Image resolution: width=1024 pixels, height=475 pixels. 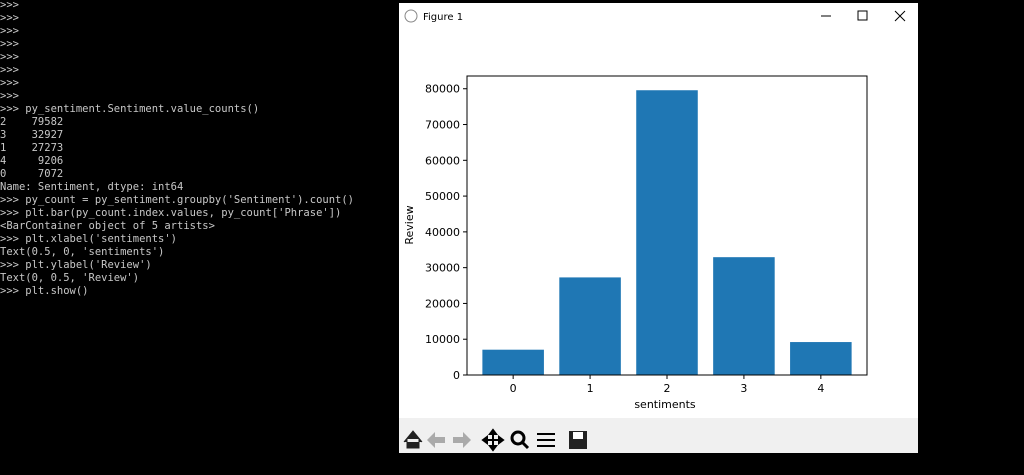 What do you see at coordinates (743, 388) in the screenshot?
I see `x-tick-label: 3` at bounding box center [743, 388].